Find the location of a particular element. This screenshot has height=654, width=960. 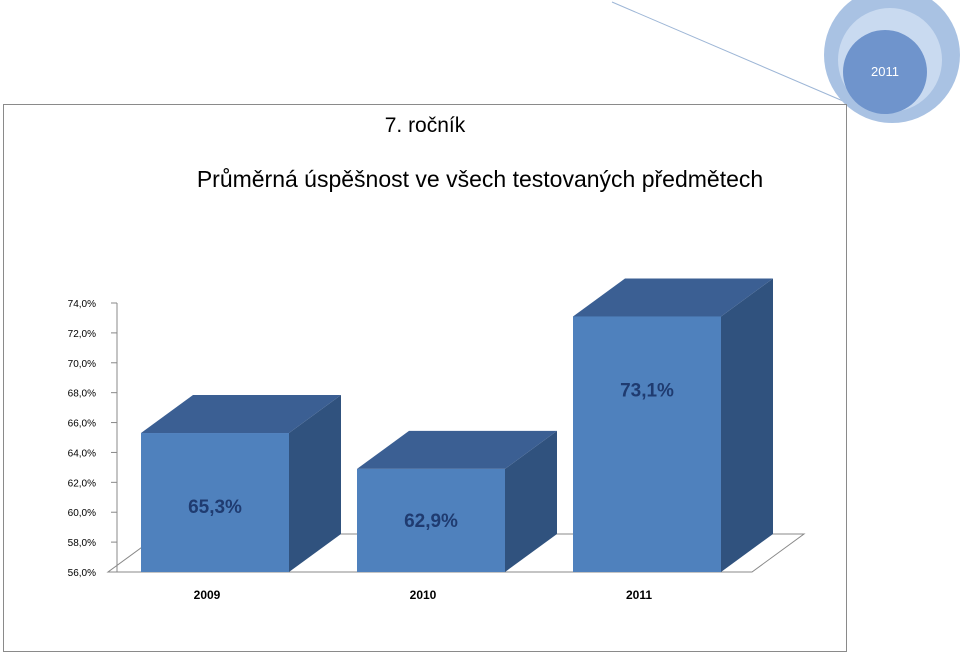

x-tick-label: 2011 is located at coordinates (639, 595).